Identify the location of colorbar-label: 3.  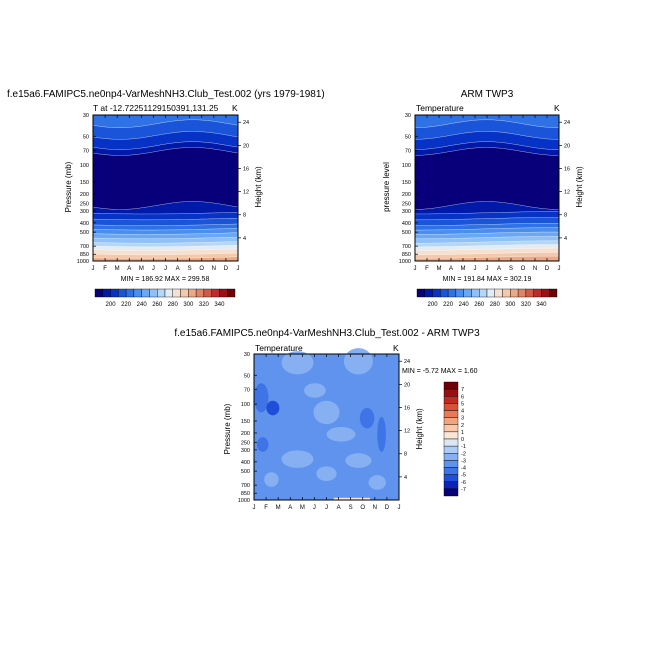
(462, 419).